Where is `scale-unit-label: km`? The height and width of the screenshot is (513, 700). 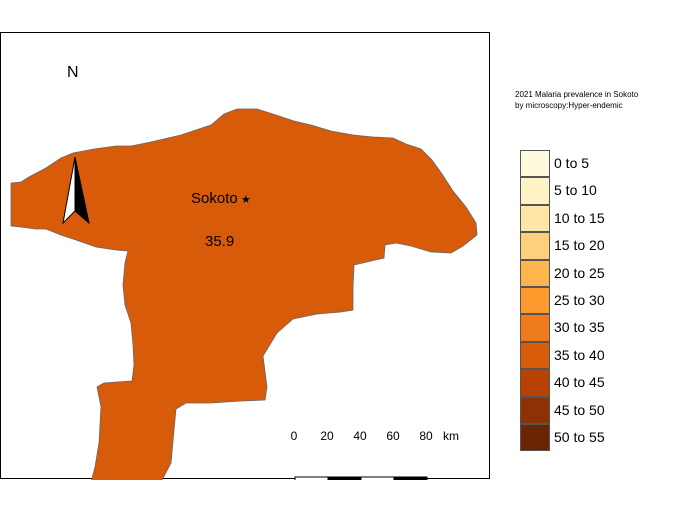
scale-unit-label: km is located at coordinates (451, 436).